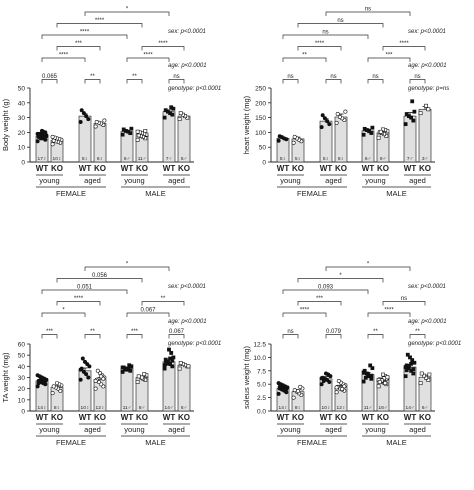 The image size is (474, 490). What do you see at coordinates (184, 408) in the screenshot?
I see `sample-size-label: 6♂` at bounding box center [184, 408].